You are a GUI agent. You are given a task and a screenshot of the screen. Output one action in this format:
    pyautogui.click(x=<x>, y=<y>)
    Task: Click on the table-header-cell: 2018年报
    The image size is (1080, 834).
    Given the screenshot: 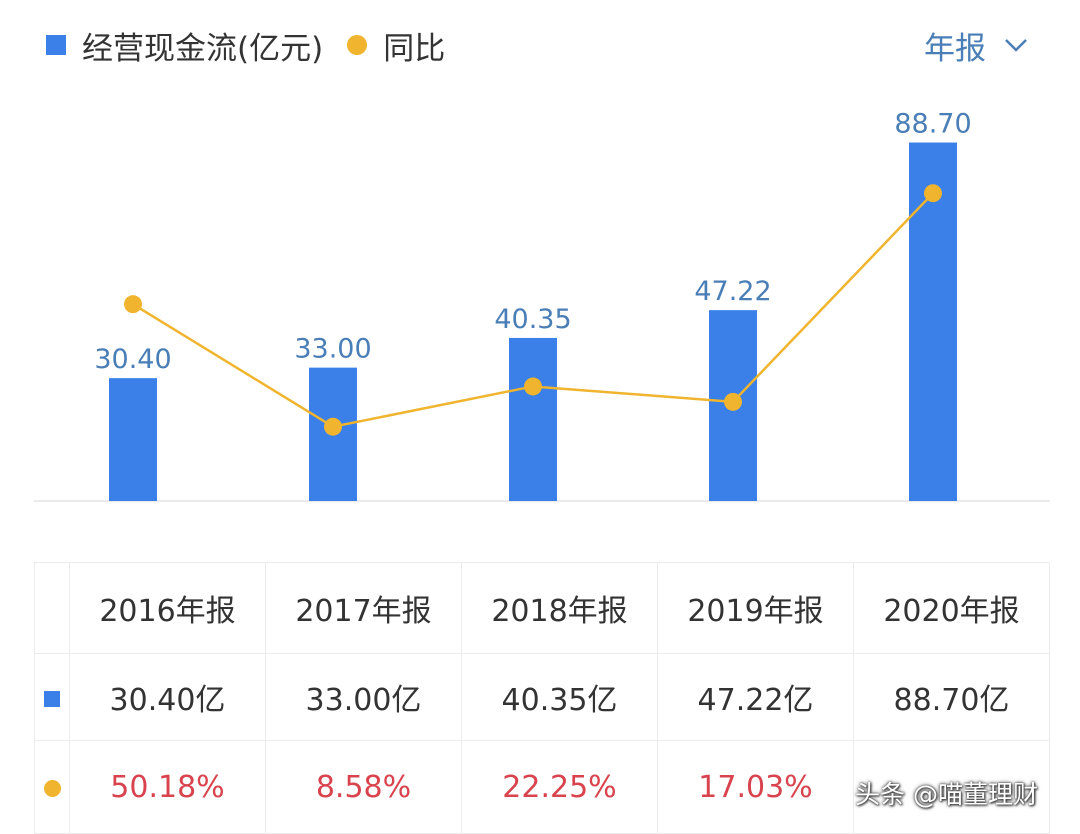 What is the action you would take?
    pyautogui.click(x=559, y=608)
    